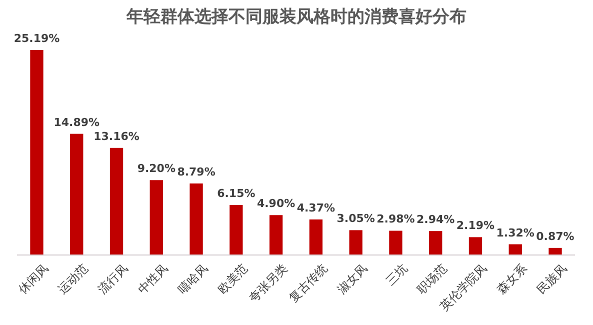 Image resolution: width=593 pixels, height=325 pixels. Describe the element at coordinates (153, 279) in the screenshot. I see `x-tick-label: 中性风` at that location.